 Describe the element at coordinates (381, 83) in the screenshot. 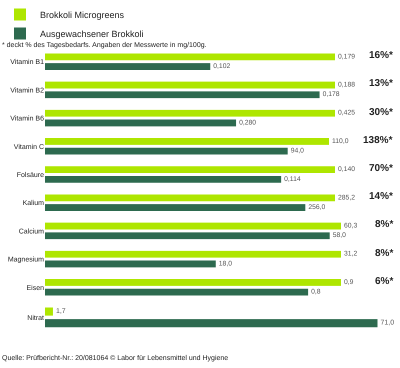

I see `text: 13%*` at that location.